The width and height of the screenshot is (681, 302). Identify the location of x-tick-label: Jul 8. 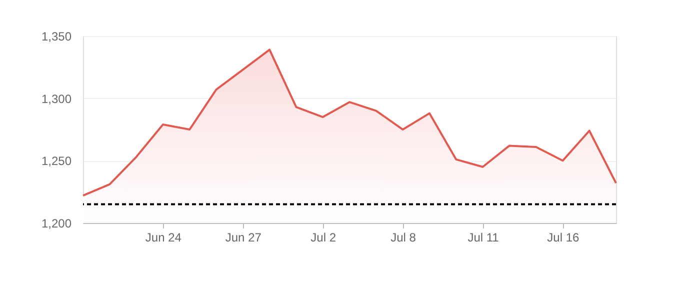
(403, 237).